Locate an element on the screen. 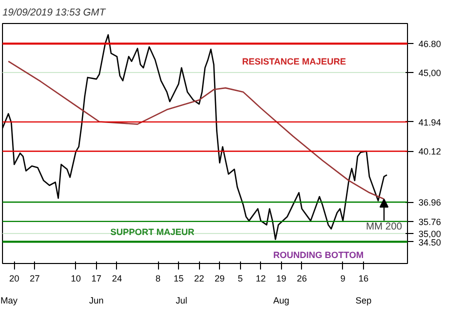 The height and width of the screenshot is (322, 460). x-tick-label: 16 is located at coordinates (363, 279).